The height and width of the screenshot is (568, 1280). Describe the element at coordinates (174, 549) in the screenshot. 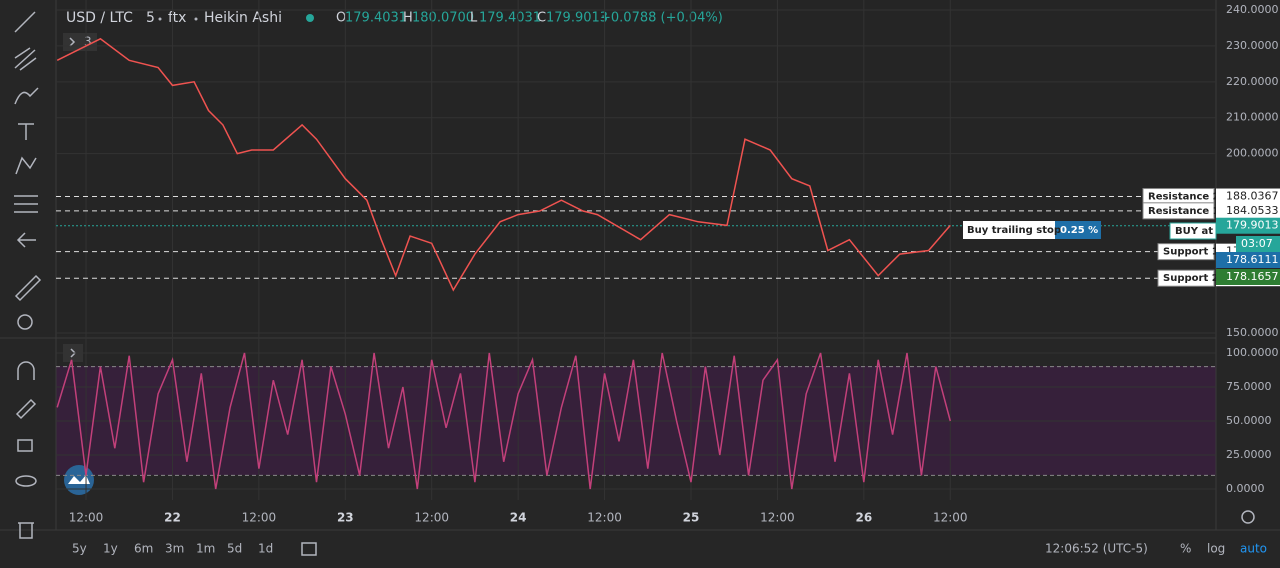

I see `timeframe-button: 3m` at that location.